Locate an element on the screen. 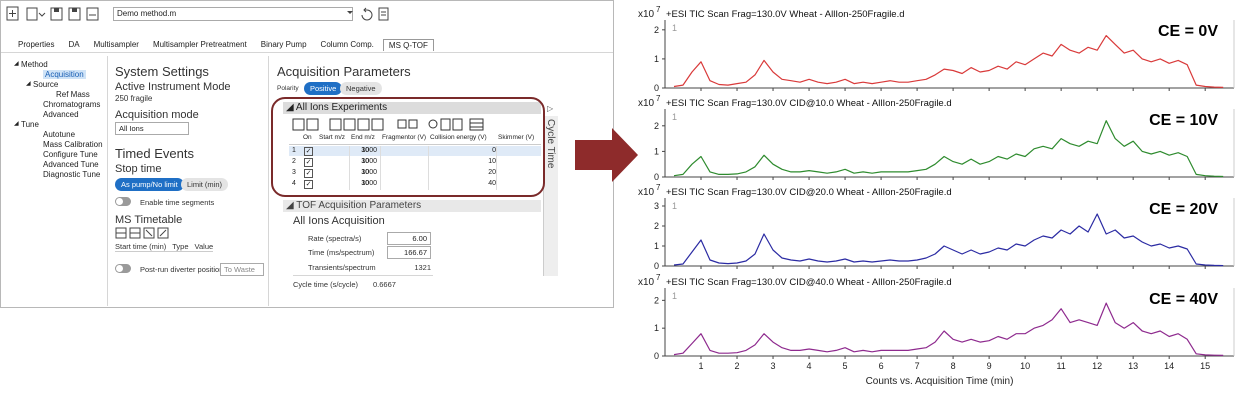  tab: Multisampler is located at coordinates (116, 44).